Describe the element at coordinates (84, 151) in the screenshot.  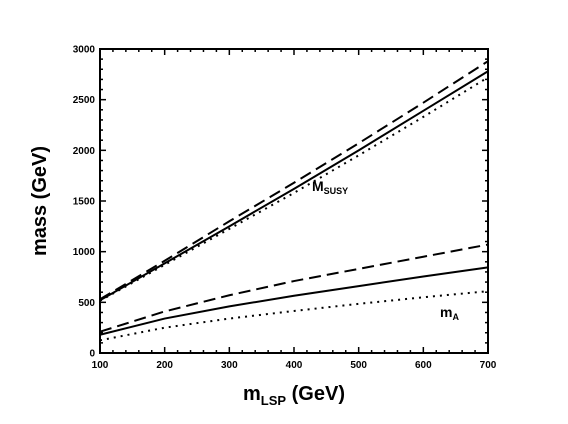
I see `y-tick-label: 2000` at that location.